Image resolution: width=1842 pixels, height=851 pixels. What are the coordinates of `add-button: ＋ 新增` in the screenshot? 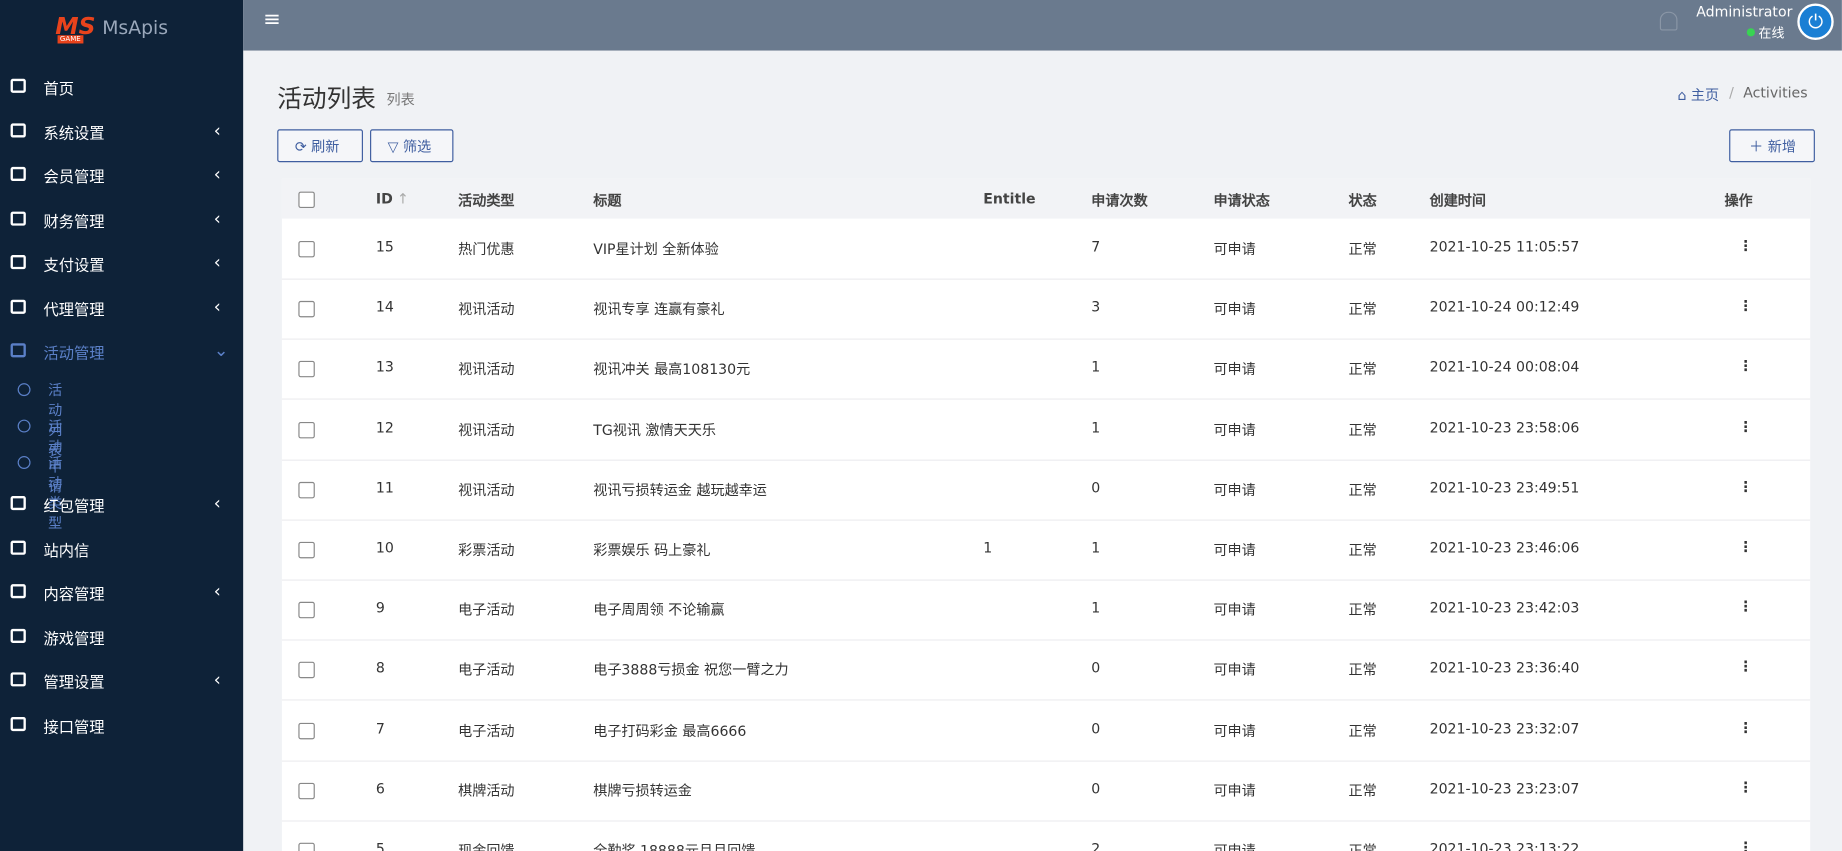 It's located at (1772, 146).